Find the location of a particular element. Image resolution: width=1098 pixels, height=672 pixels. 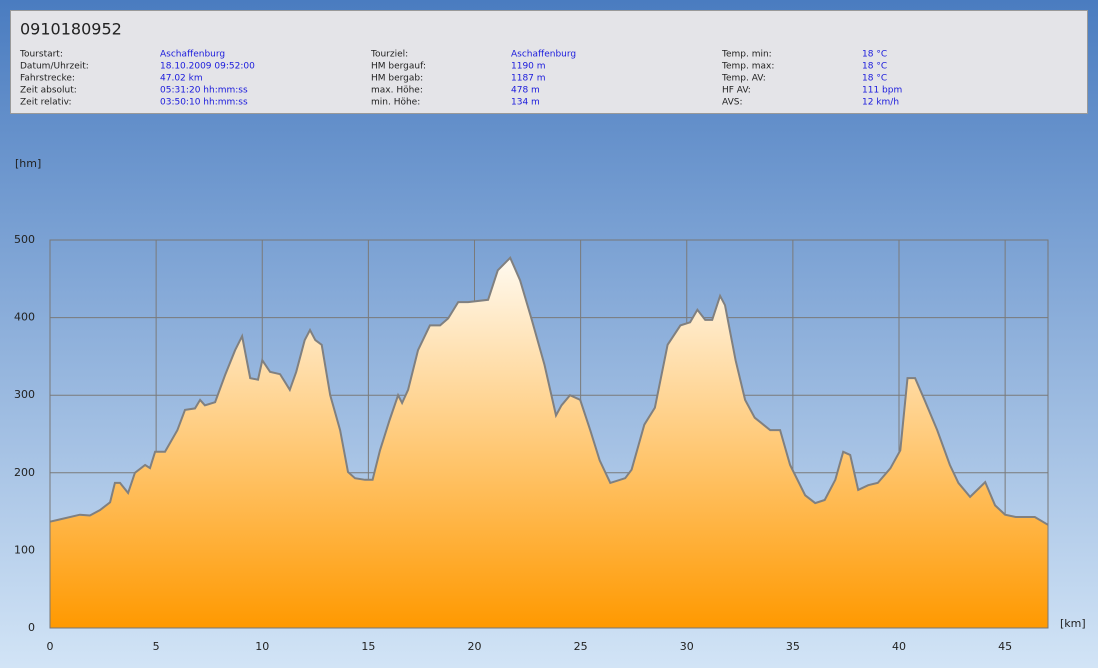

info-value: 111 bpm is located at coordinates (882, 91).